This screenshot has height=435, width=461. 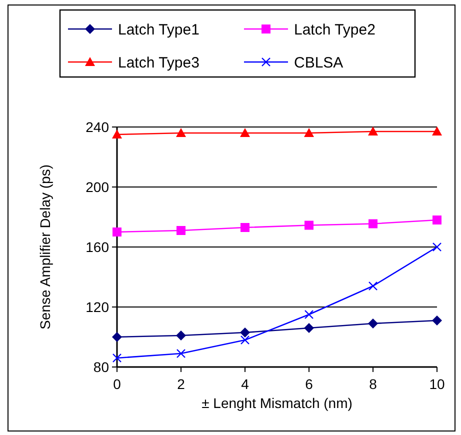 What do you see at coordinates (45, 247) in the screenshot?
I see `y-axis-title: Sense Amplifier Delay (ps)` at bounding box center [45, 247].